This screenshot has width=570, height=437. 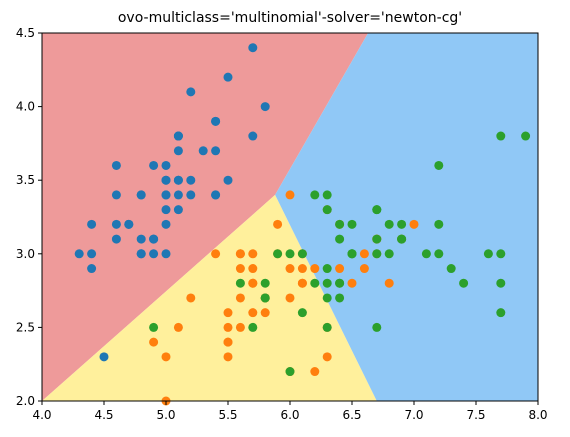 I want to click on y-tick-label: 4.0, so click(x=25, y=107).